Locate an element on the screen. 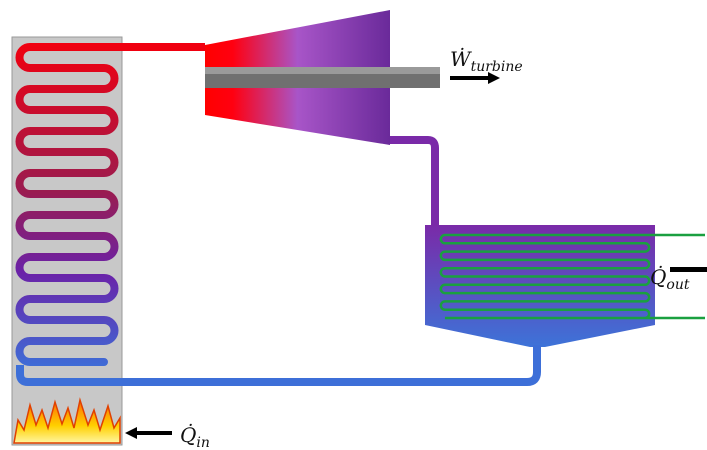 The width and height of the screenshot is (707, 450). heat-out-label: Q̇out is located at coordinates (670, 279).